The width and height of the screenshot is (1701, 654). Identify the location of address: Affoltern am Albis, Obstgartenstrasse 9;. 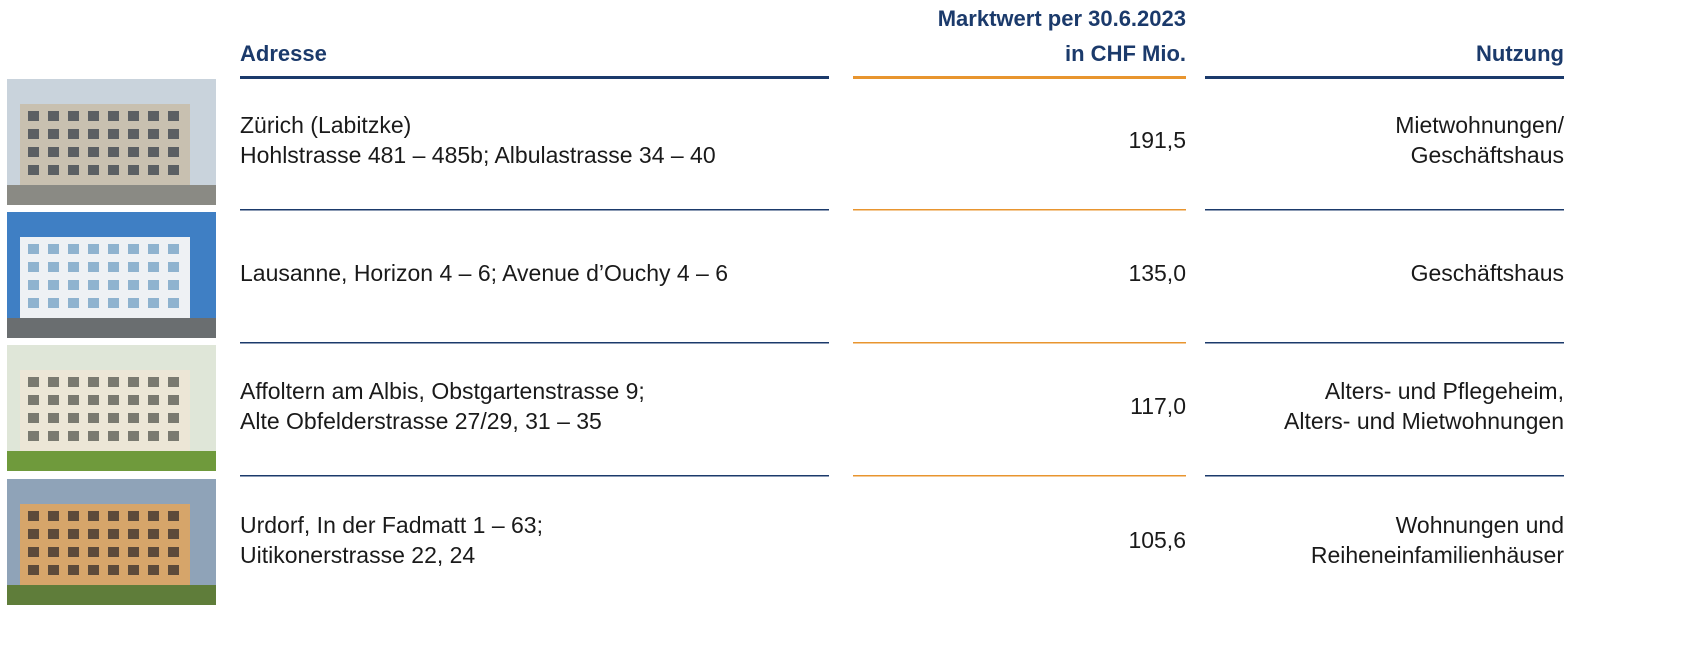
(442, 391).